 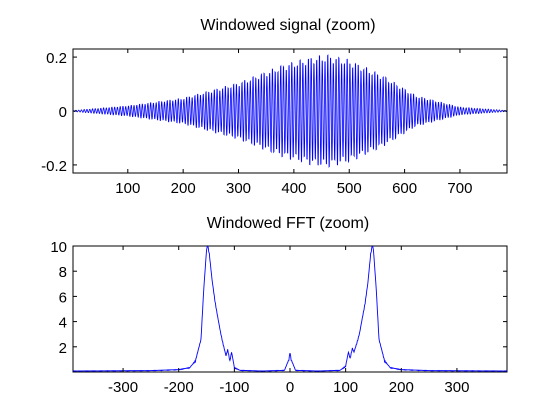 What do you see at coordinates (288, 223) in the screenshot?
I see `chart-title-bottom: Windowed FFT (zoom)` at bounding box center [288, 223].